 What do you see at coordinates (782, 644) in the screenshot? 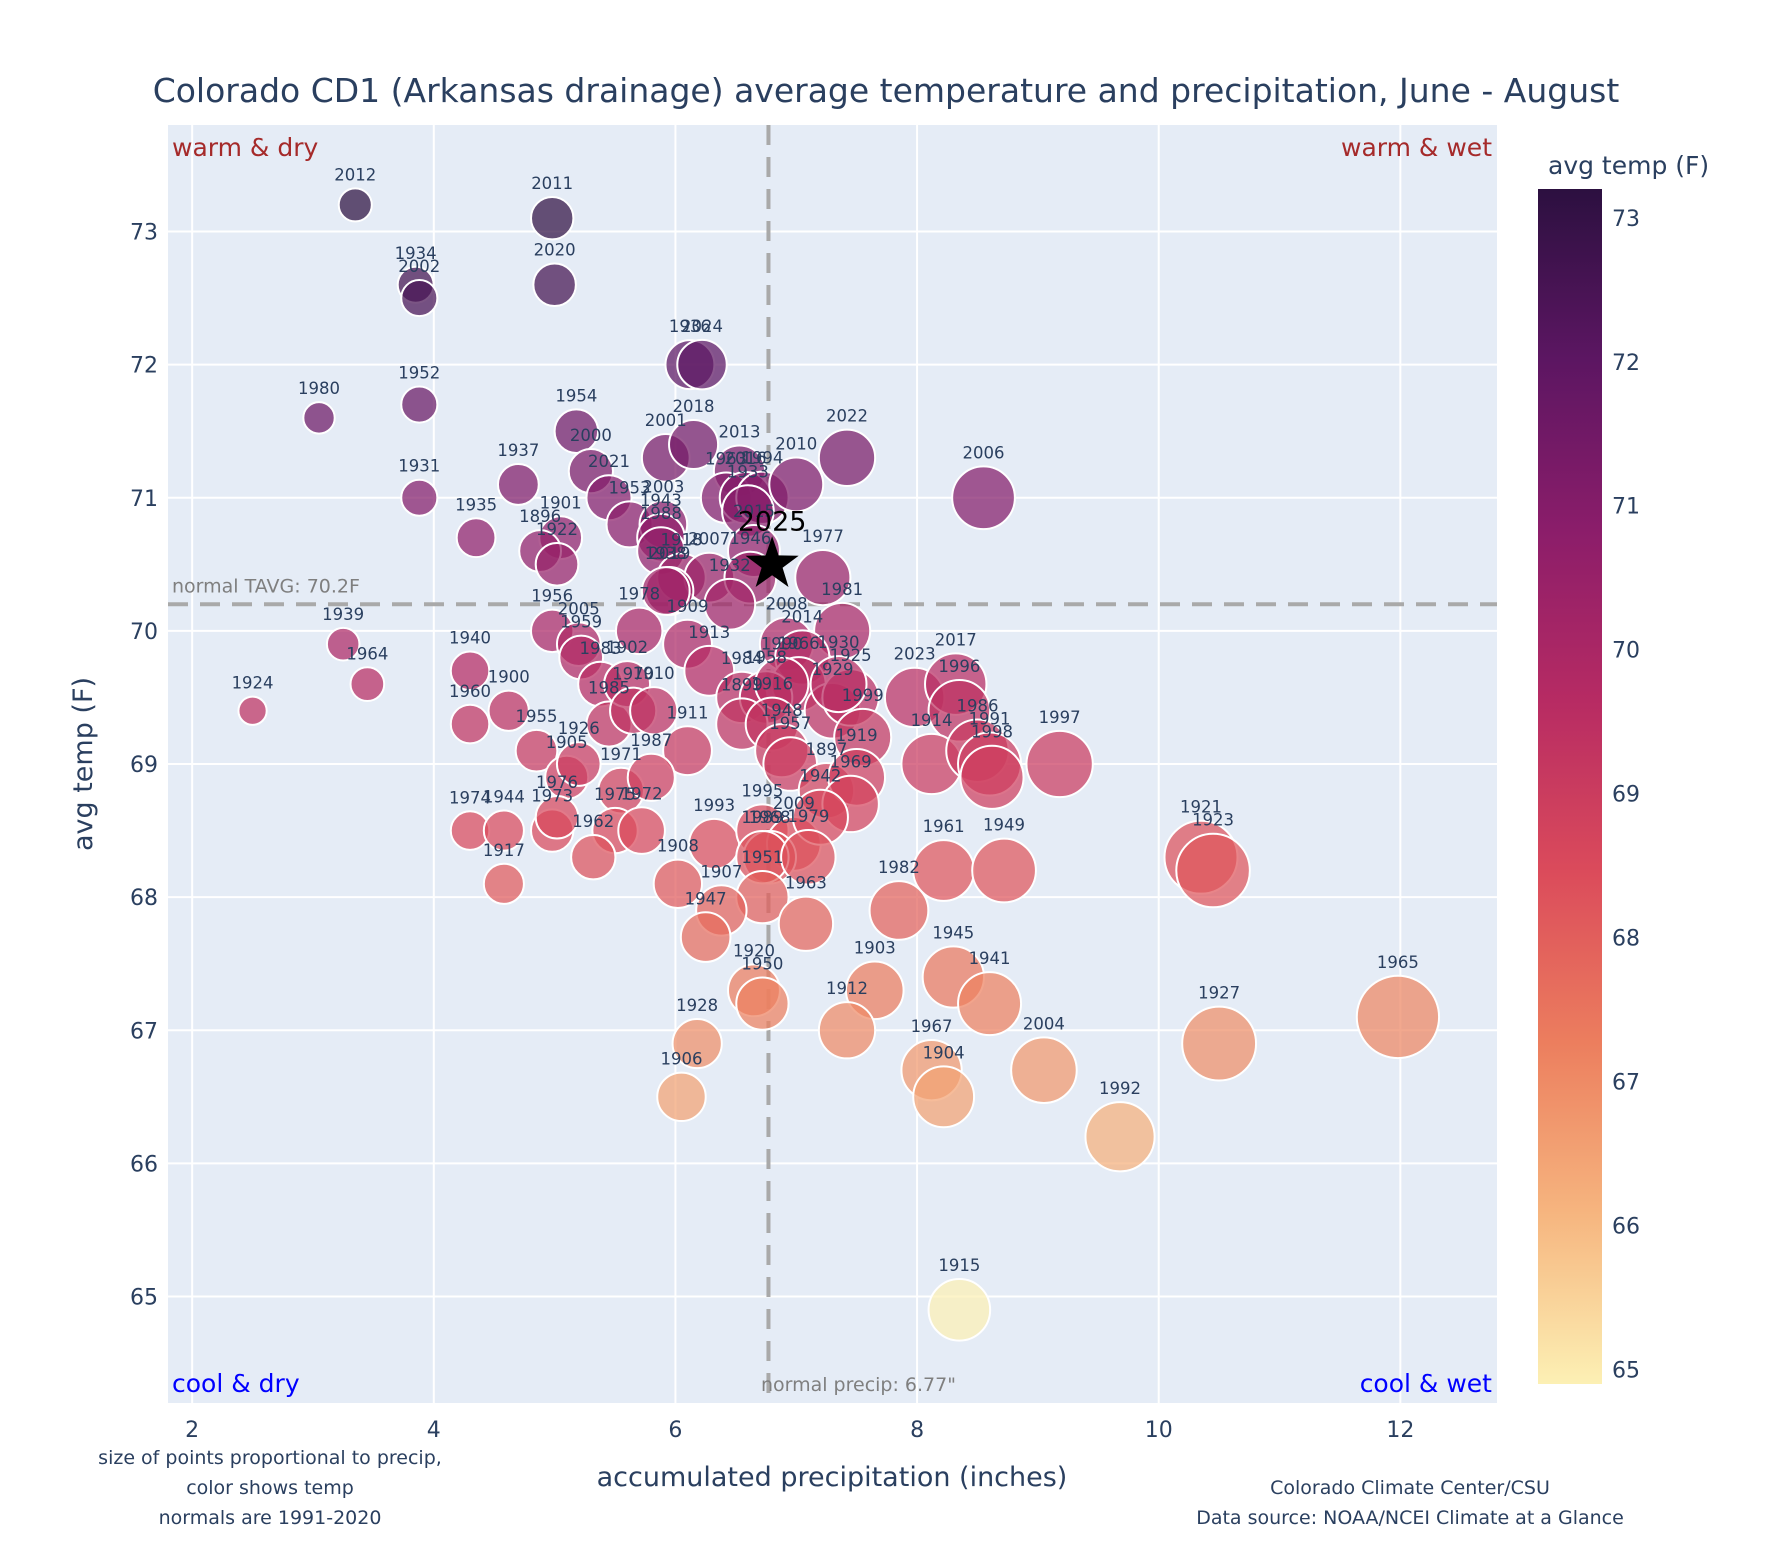
I see `point-label: 1990` at bounding box center [782, 644].